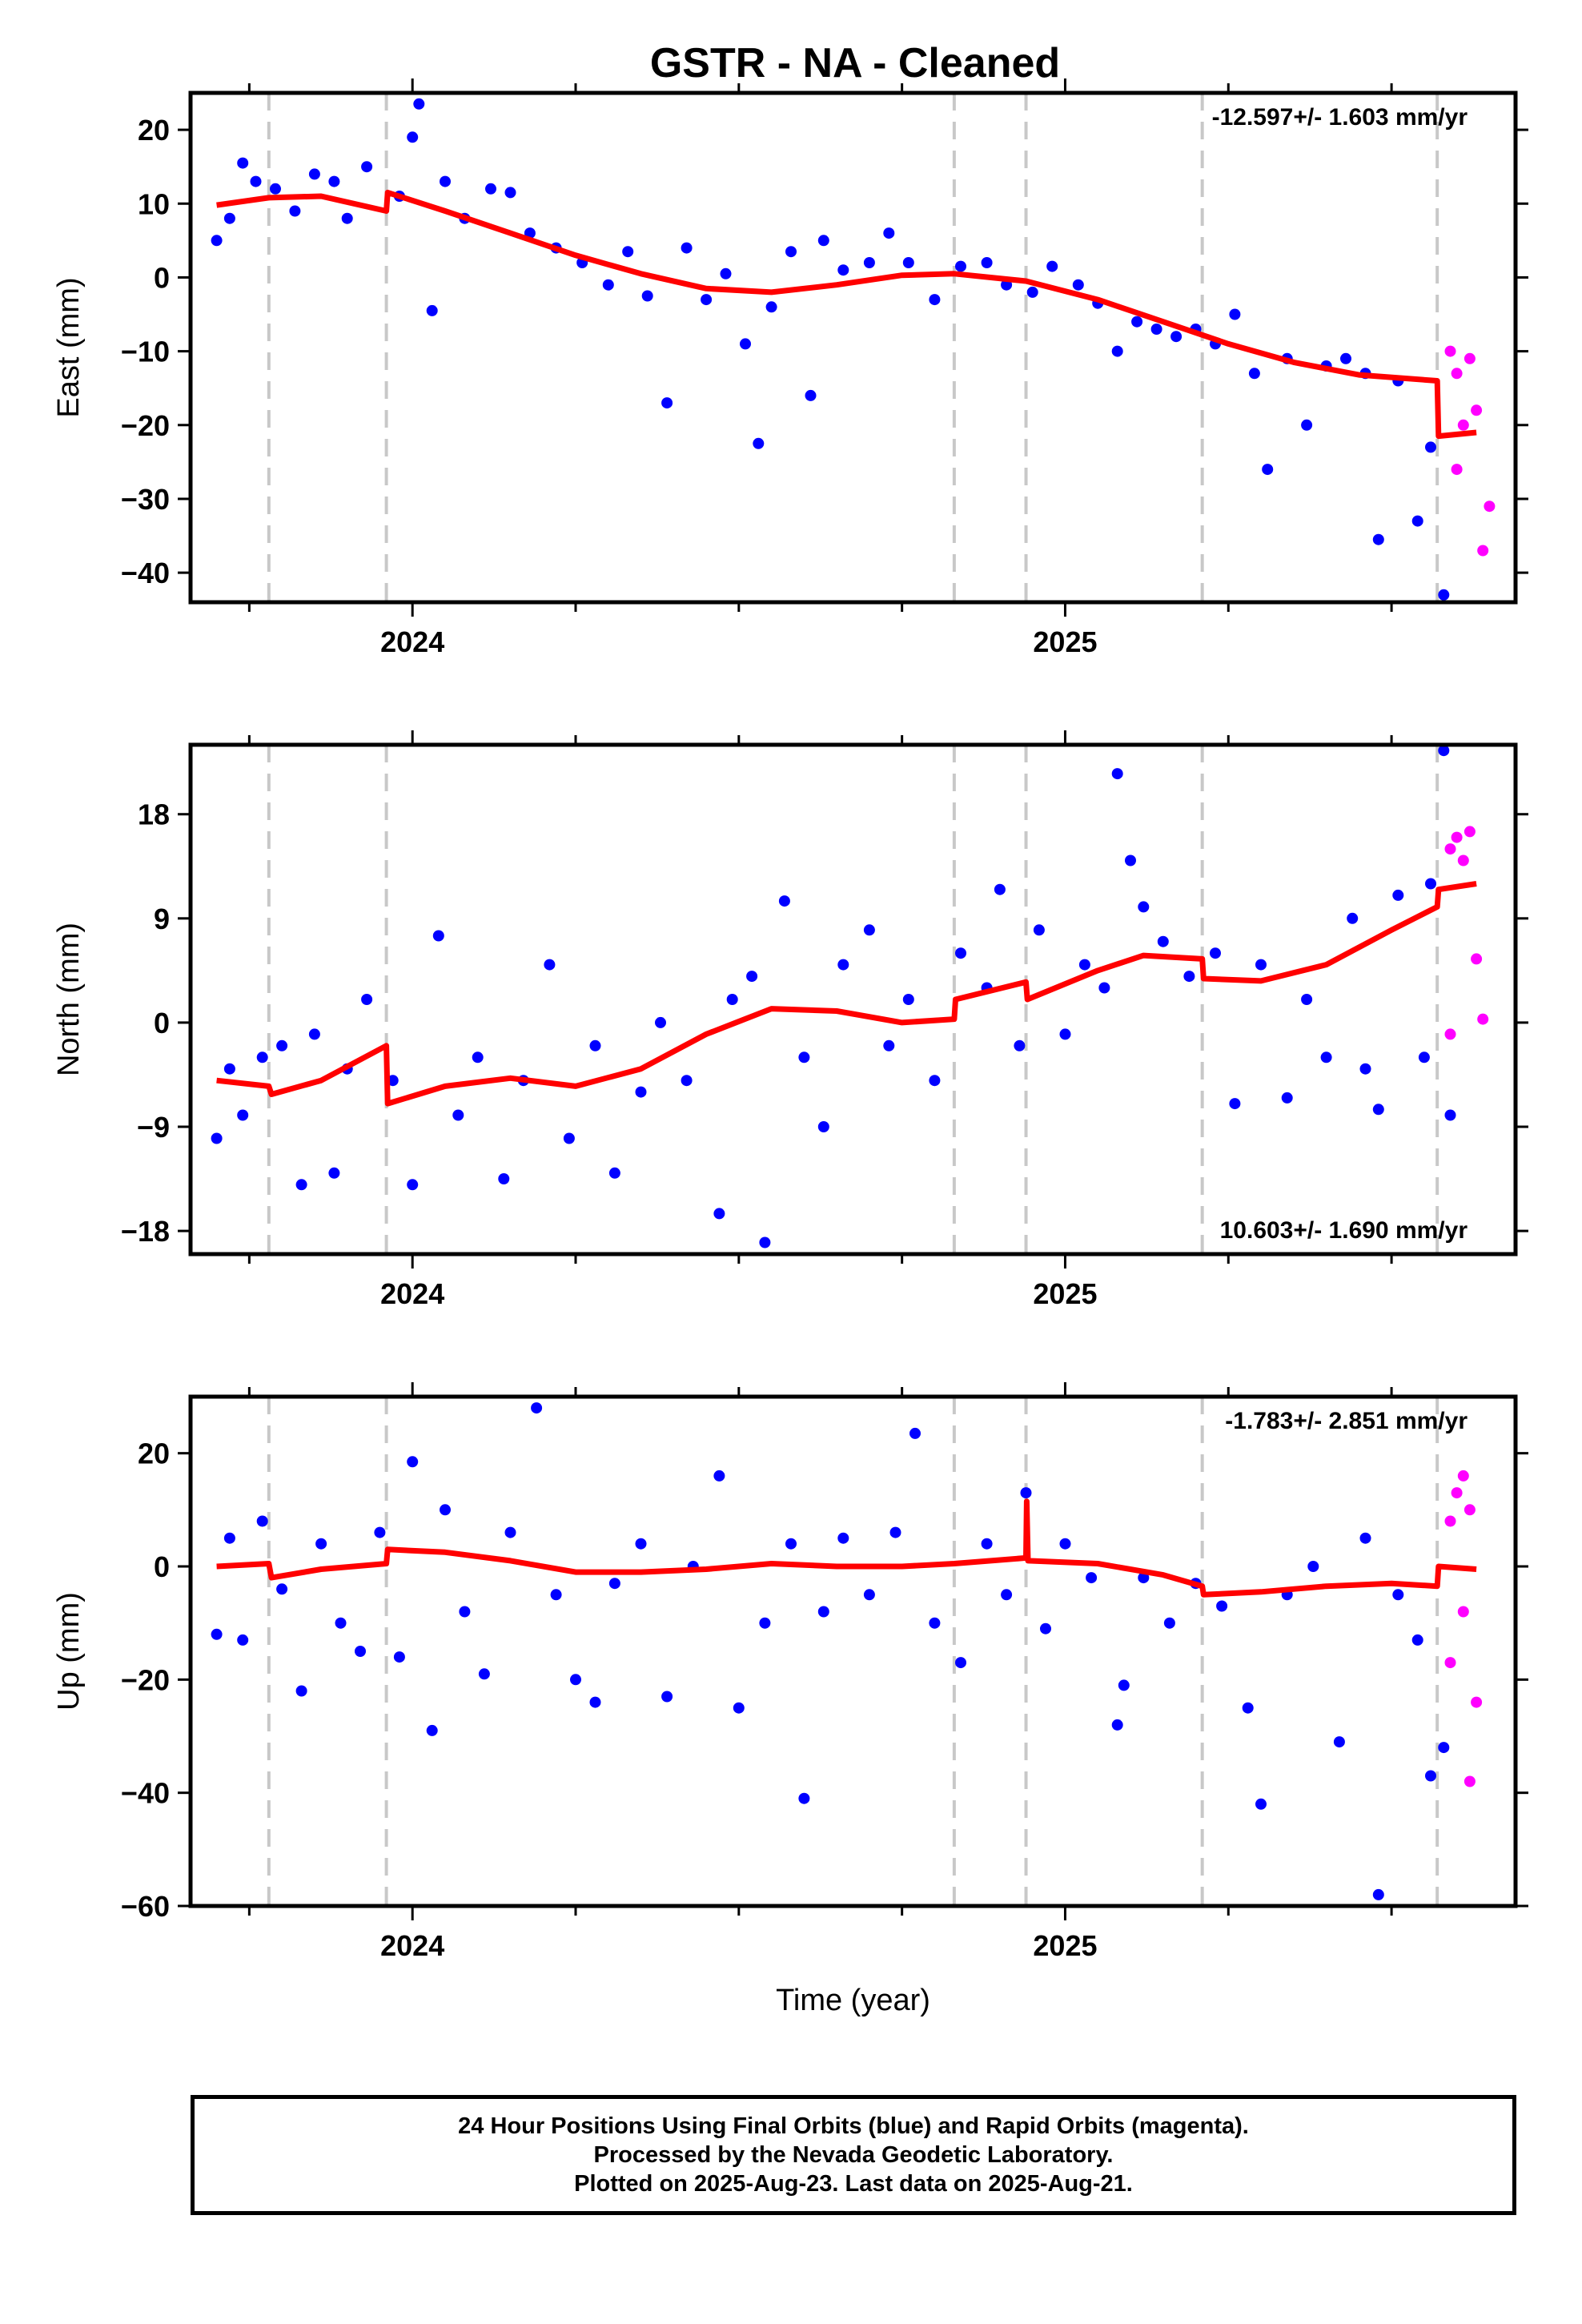  Describe the element at coordinates (145, 1906) in the screenshot. I see `y-tick-label: −60` at that location.